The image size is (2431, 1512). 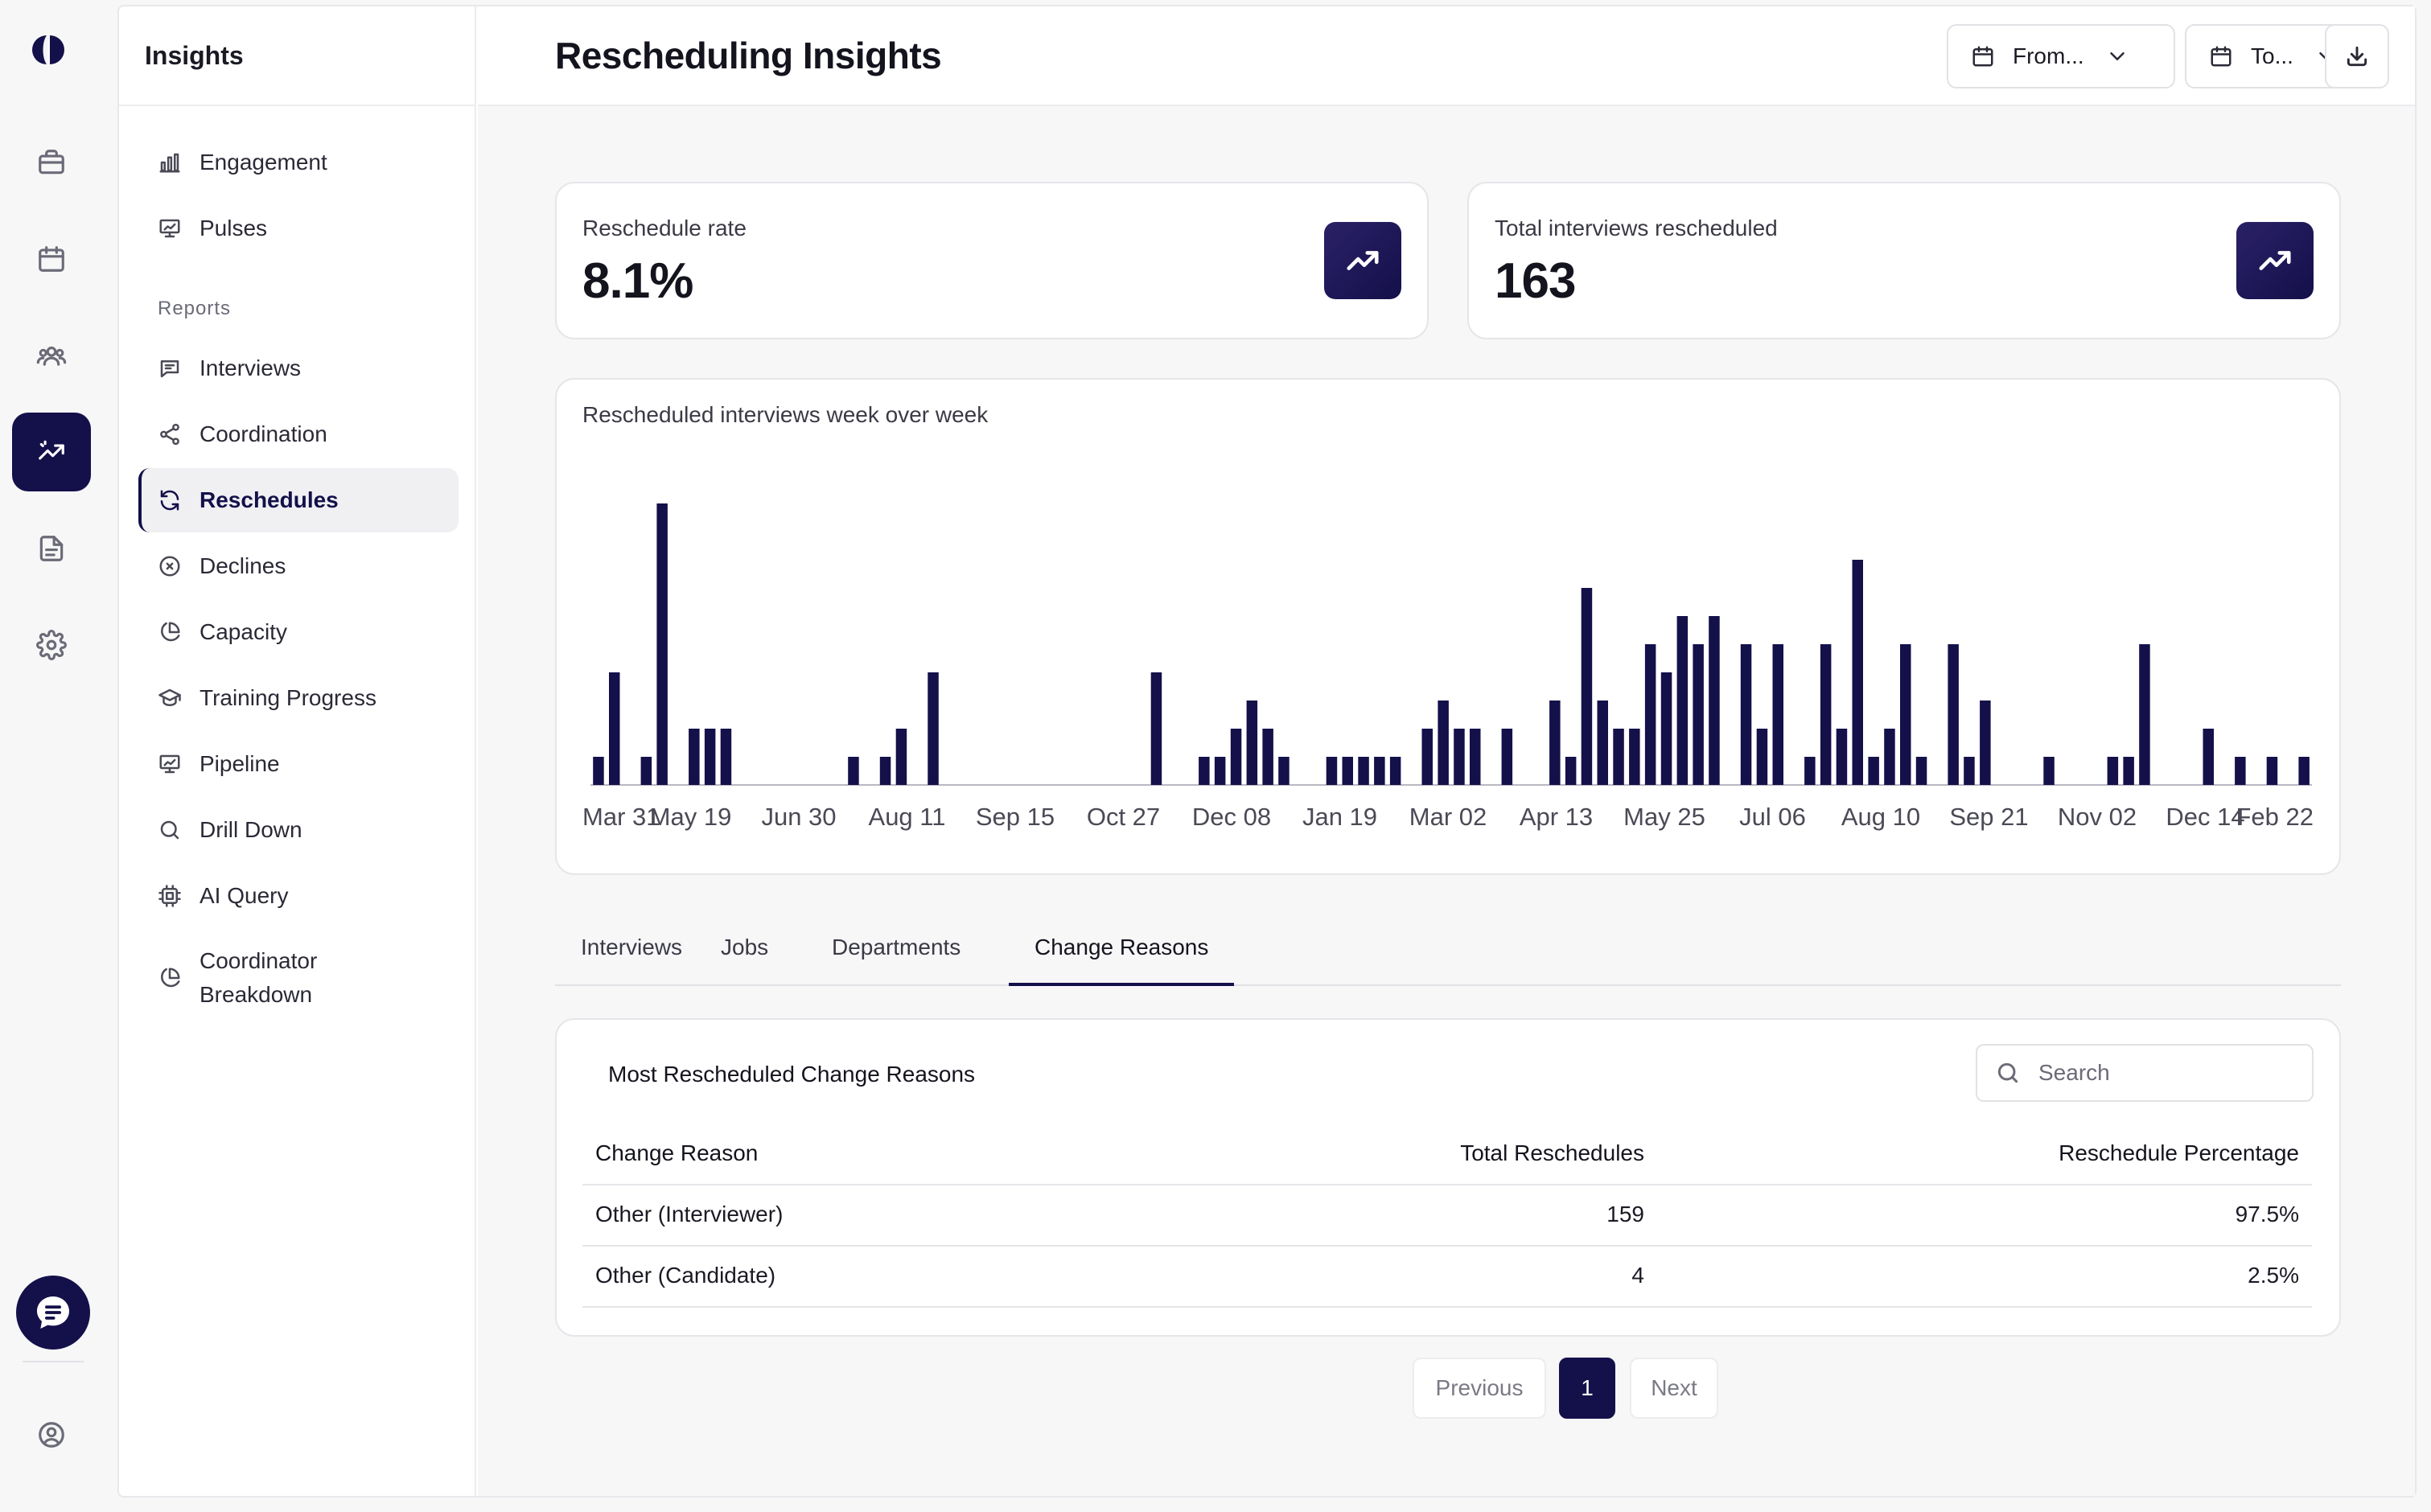 I want to click on download-button, so click(x=2357, y=56).